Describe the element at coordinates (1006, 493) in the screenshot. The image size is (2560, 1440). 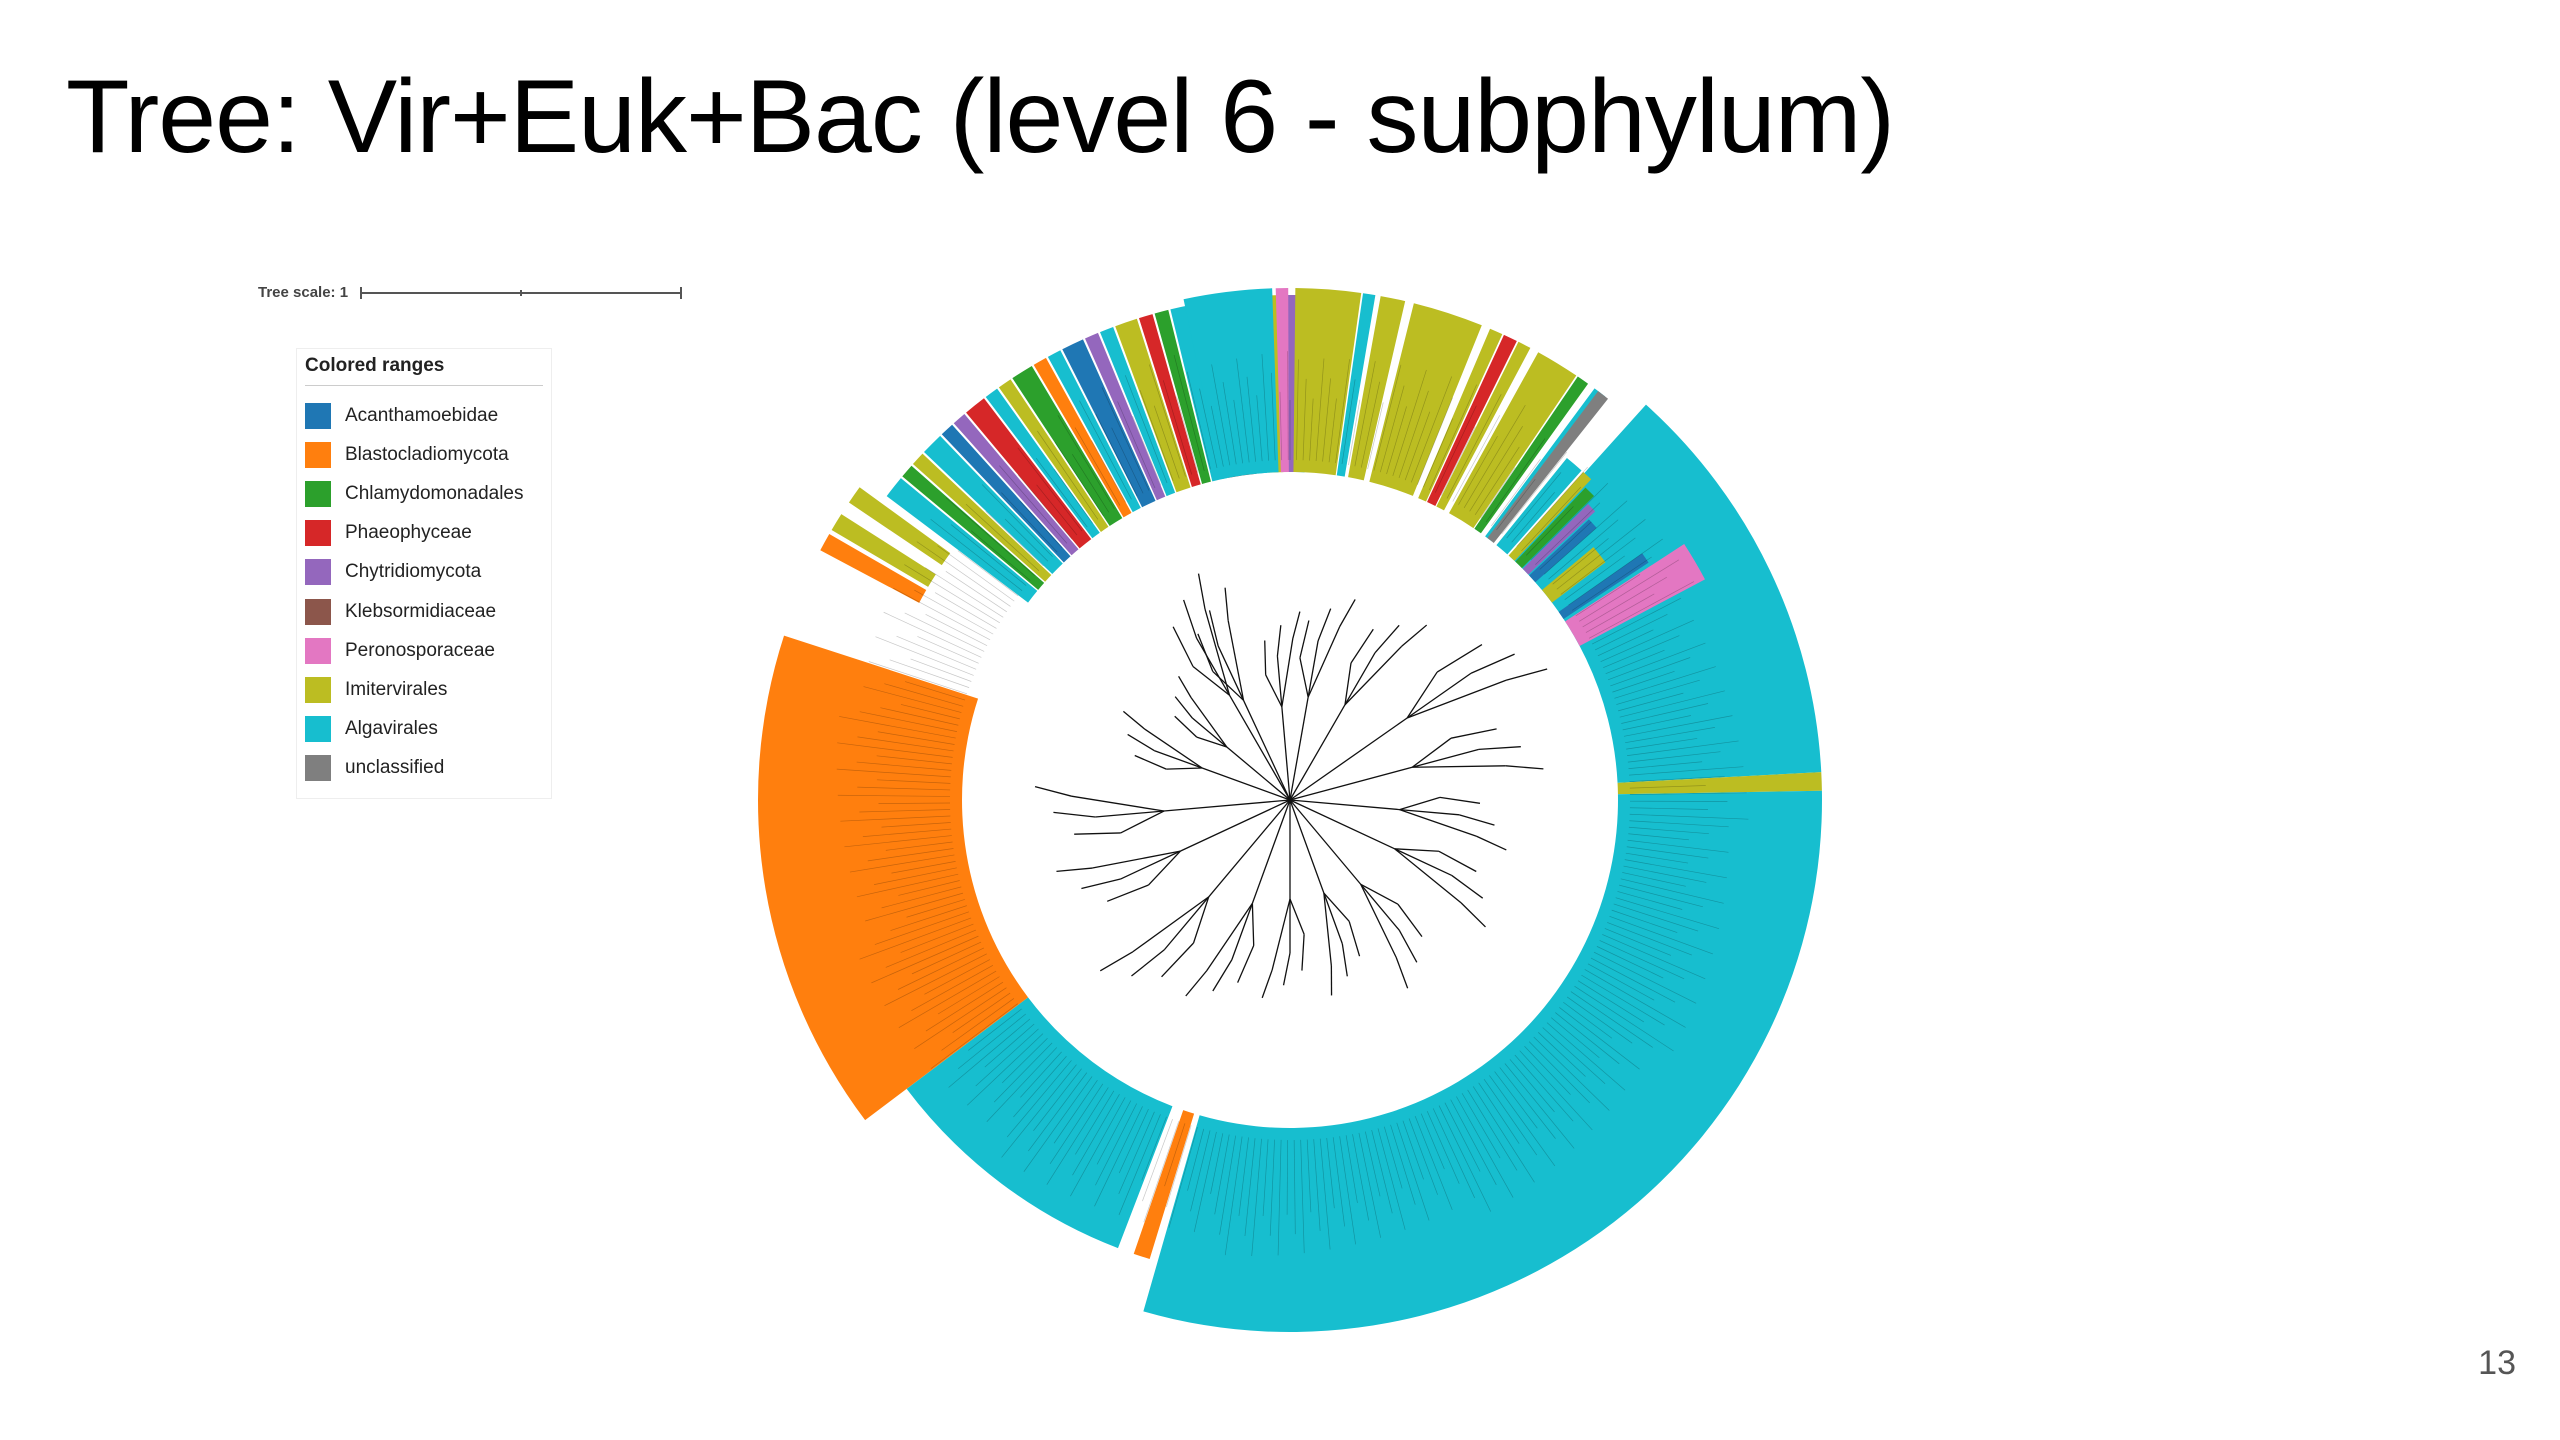
I see `range-acanthamoebidae` at that location.